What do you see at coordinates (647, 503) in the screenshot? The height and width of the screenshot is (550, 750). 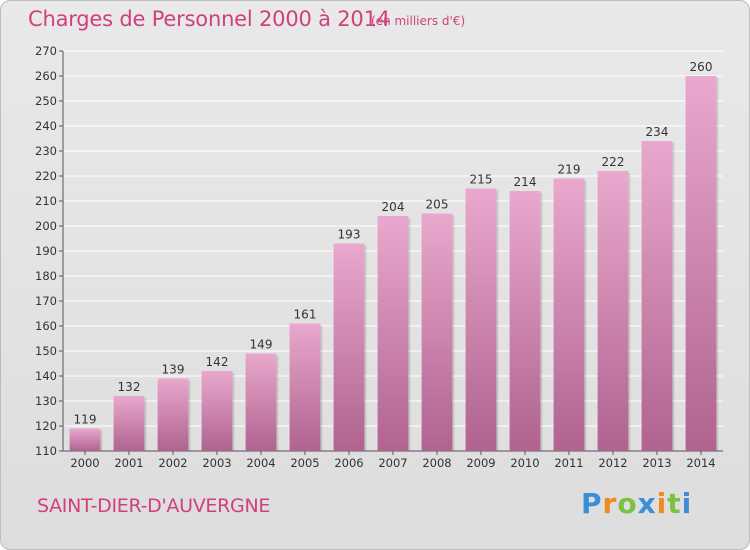 I see `logo-letter: x` at bounding box center [647, 503].